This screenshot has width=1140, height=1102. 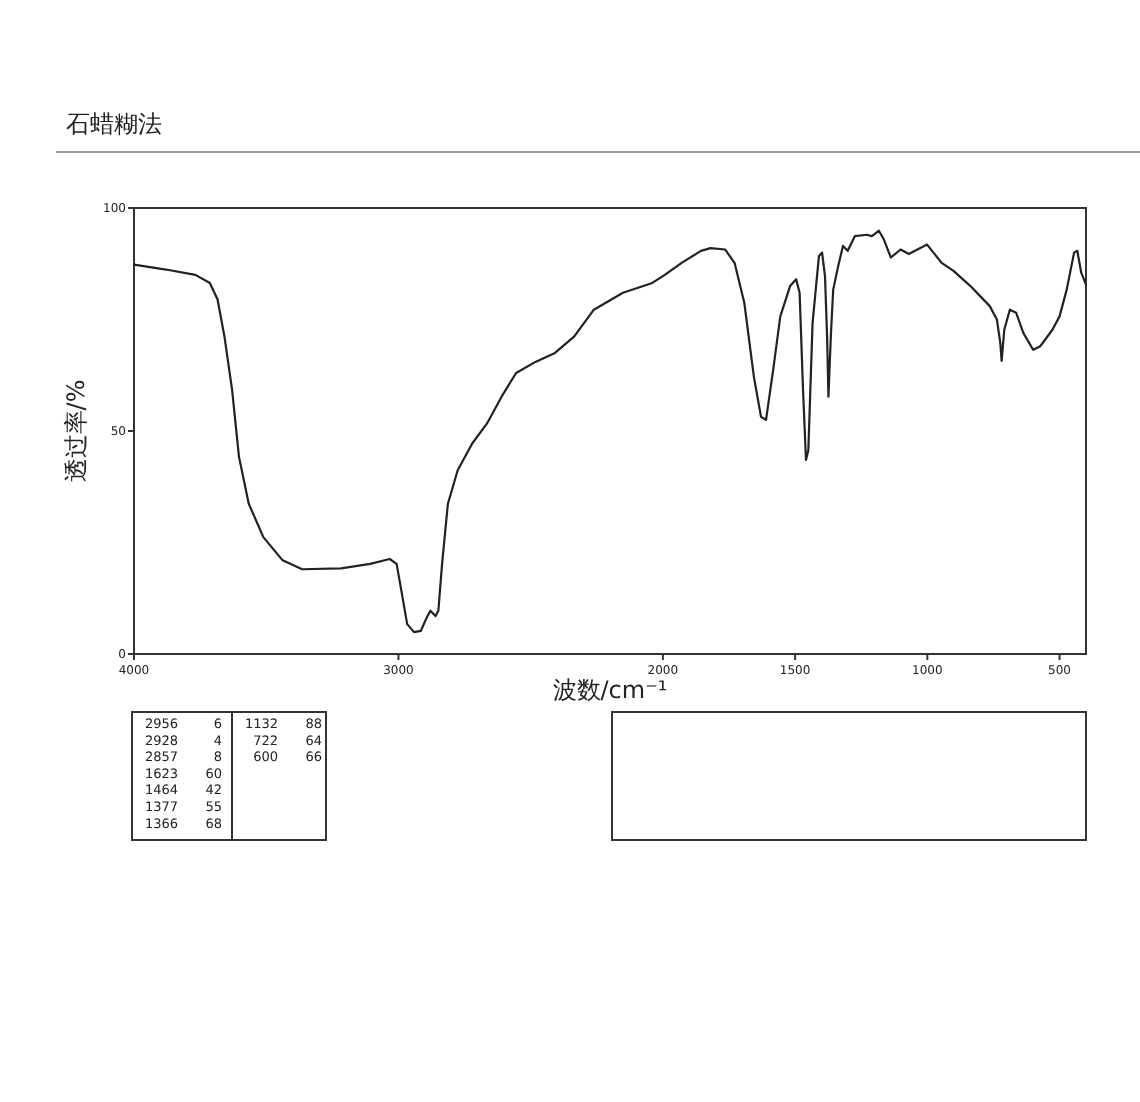 What do you see at coordinates (76, 431) in the screenshot?
I see `y-axis-title: 透过率/%` at bounding box center [76, 431].